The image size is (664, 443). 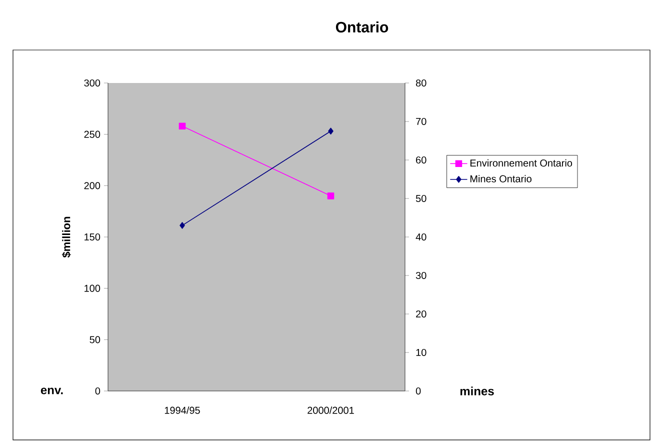 I want to click on y-tick-label: 250, so click(x=92, y=134).